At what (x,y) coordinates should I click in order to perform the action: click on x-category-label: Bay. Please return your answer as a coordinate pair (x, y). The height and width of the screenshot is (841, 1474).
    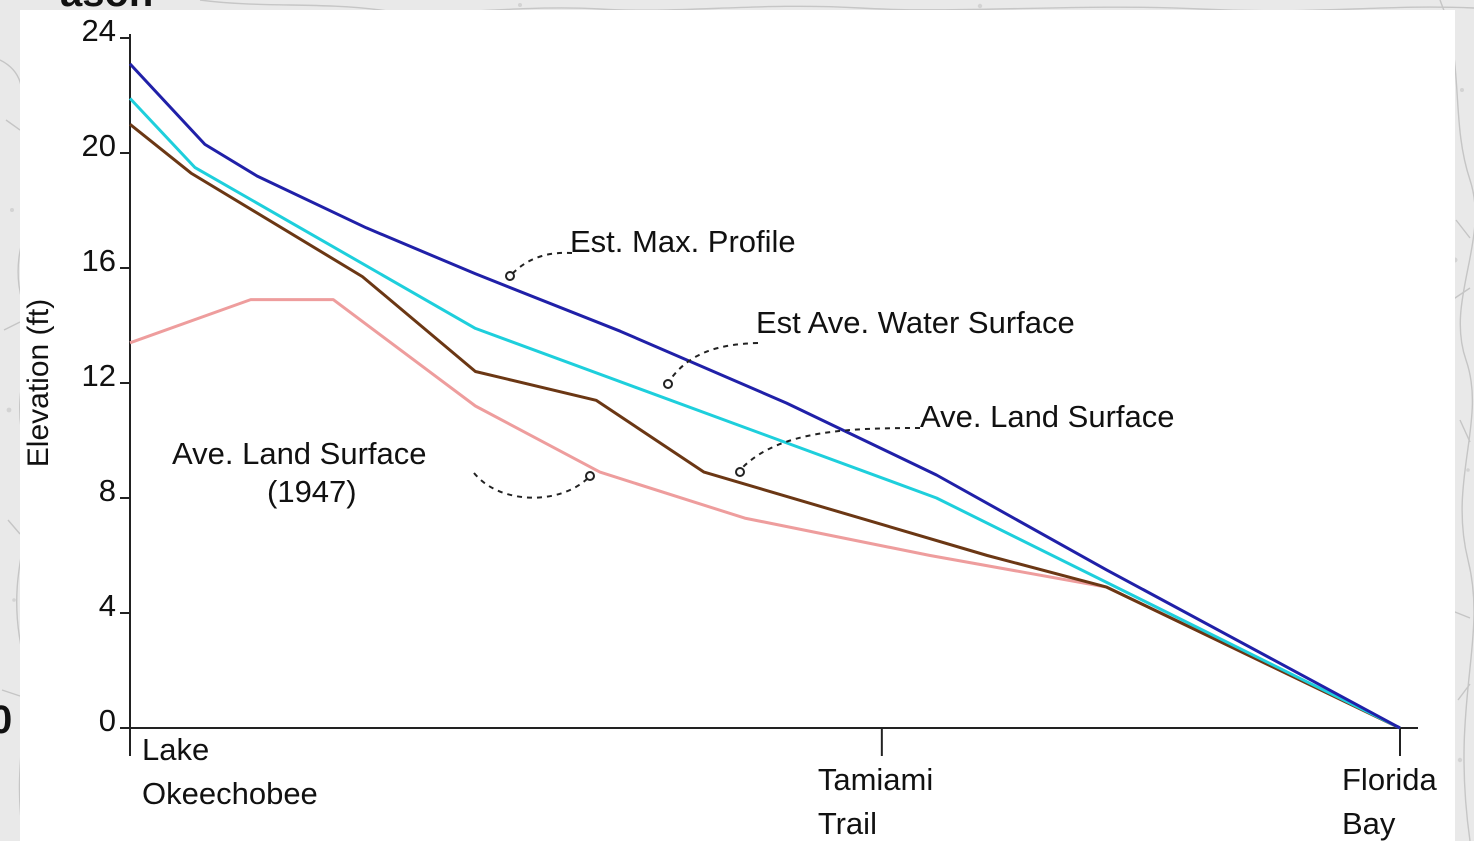
    Looking at the image, I should click on (1369, 823).